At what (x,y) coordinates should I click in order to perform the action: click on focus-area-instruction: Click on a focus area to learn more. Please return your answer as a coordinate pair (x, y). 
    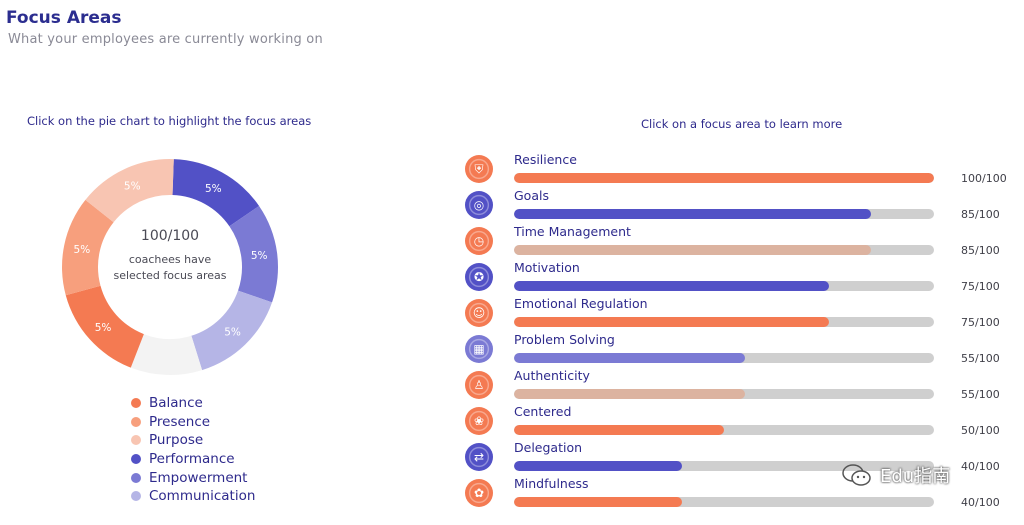
    Looking at the image, I should click on (742, 124).